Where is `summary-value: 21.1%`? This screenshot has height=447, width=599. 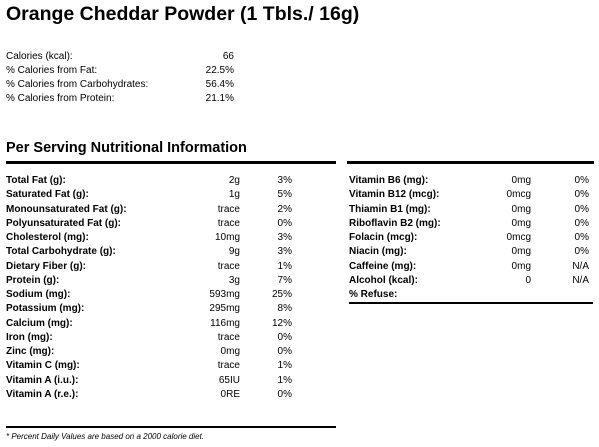
summary-value: 21.1% is located at coordinates (219, 98).